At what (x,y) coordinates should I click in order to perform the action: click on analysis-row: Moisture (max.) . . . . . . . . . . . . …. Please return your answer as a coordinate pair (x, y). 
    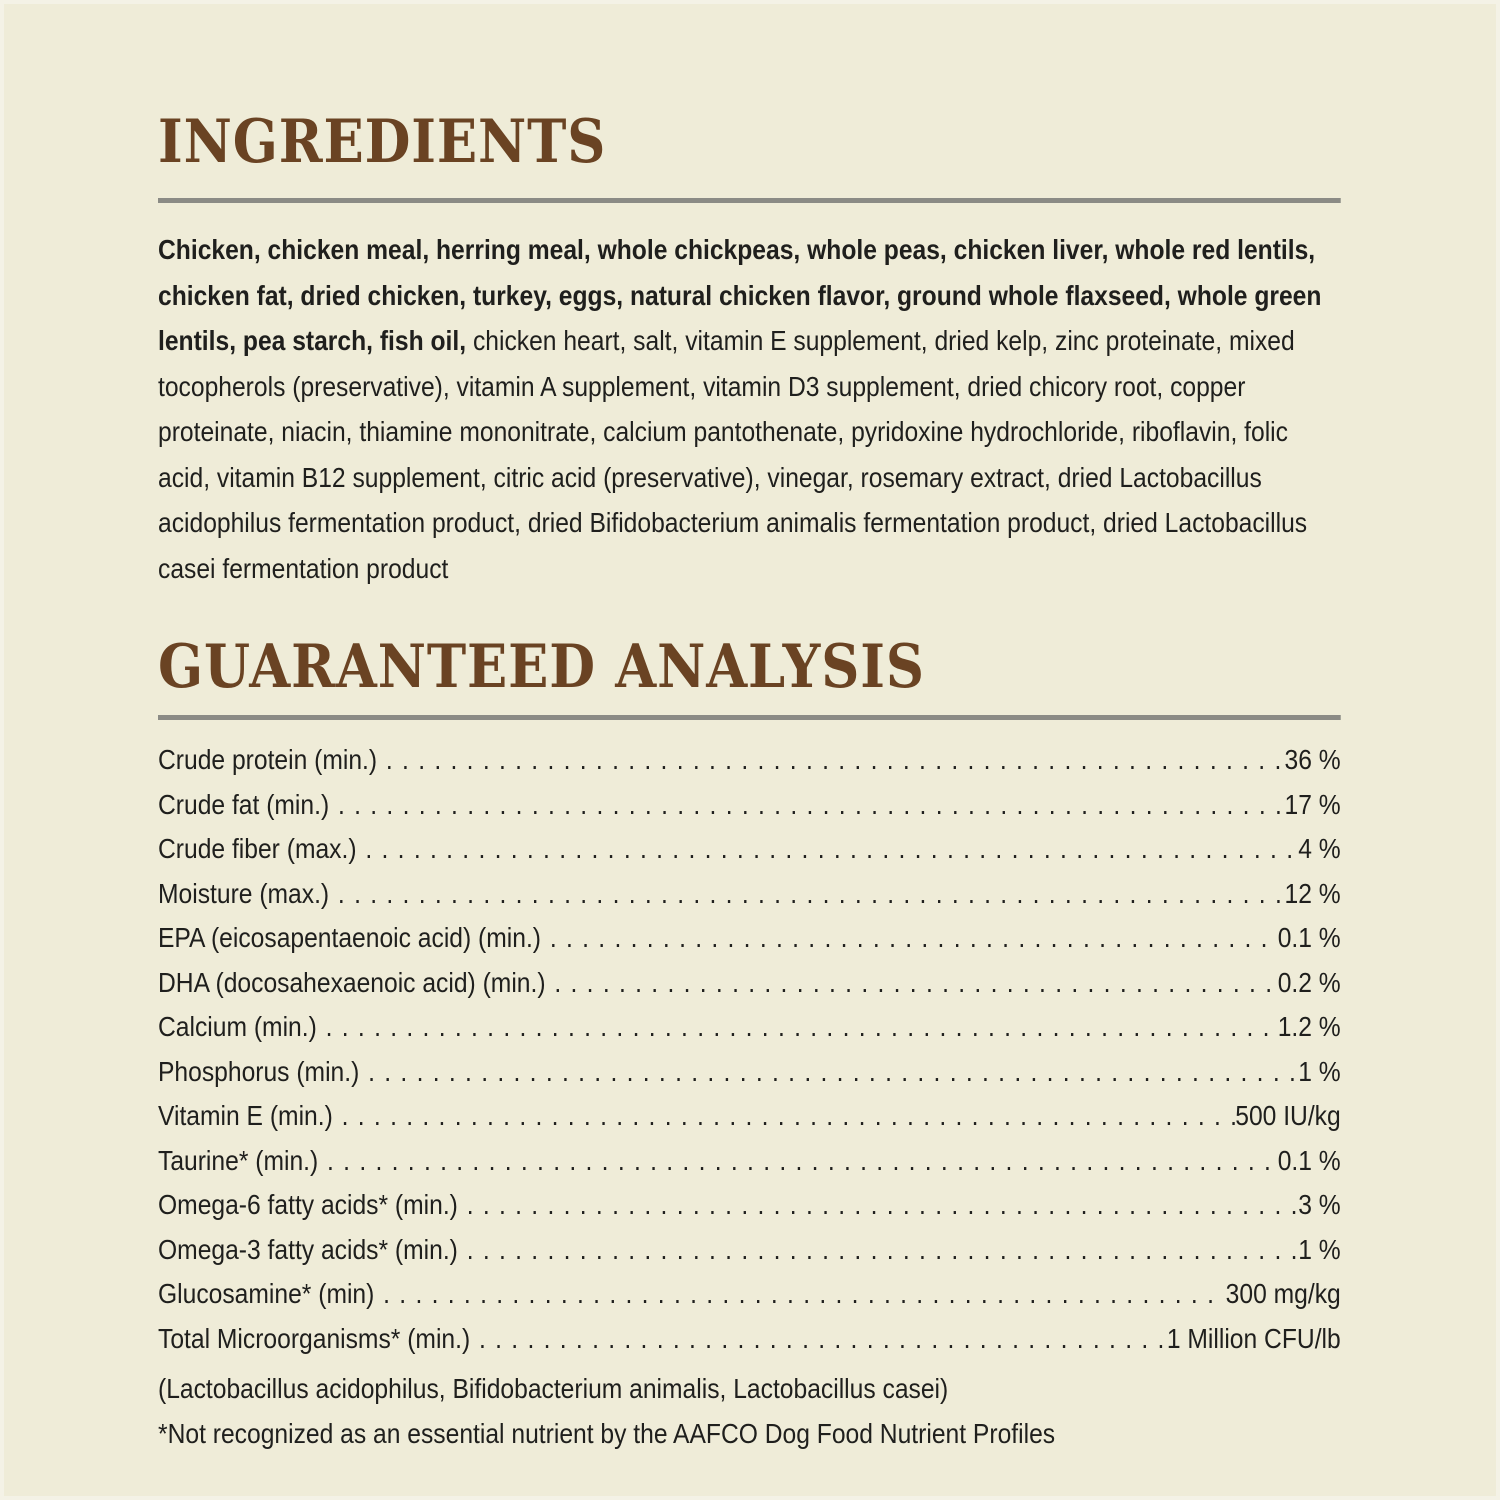
    Looking at the image, I should click on (749, 900).